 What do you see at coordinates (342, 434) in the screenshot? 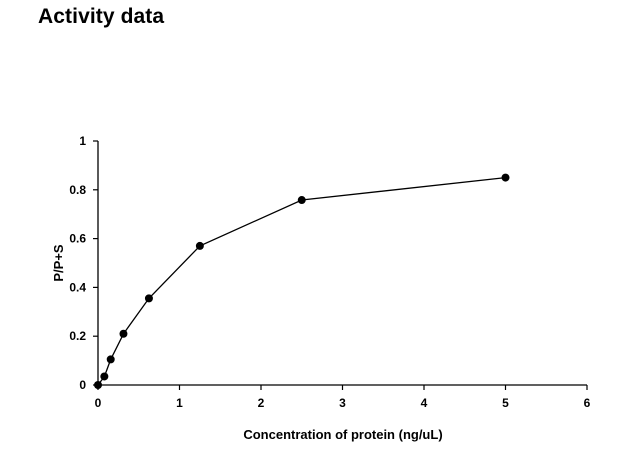
I see `x-axis-label: Concentration of protein (ng/uL)` at bounding box center [342, 434].